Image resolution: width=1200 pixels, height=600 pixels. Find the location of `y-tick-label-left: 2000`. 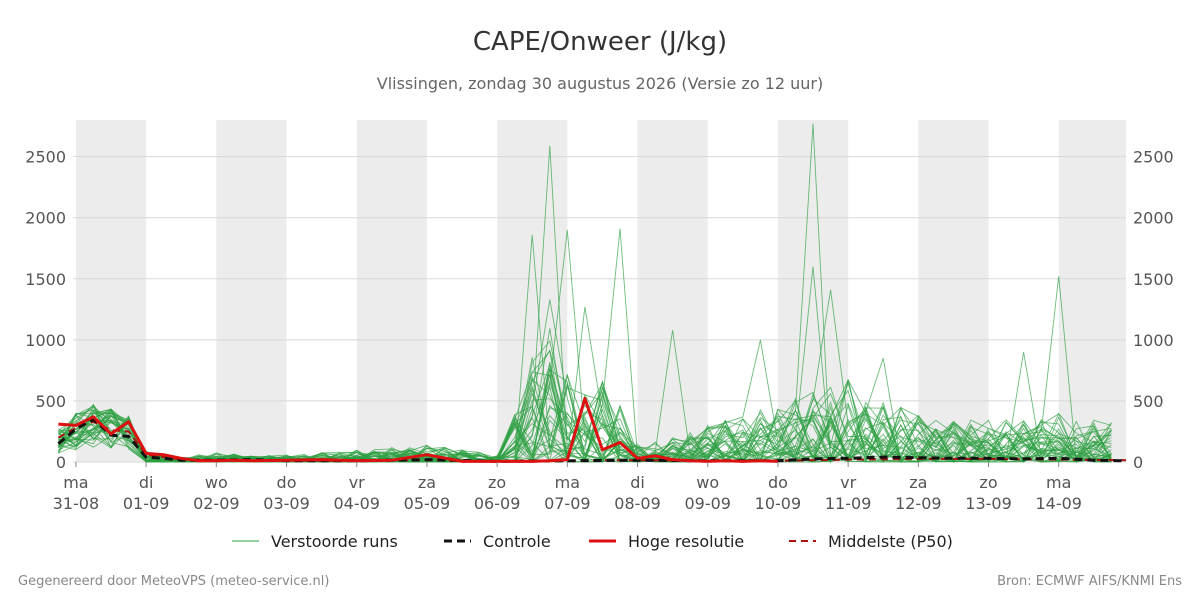

y-tick-label-left: 2000 is located at coordinates (45, 218).